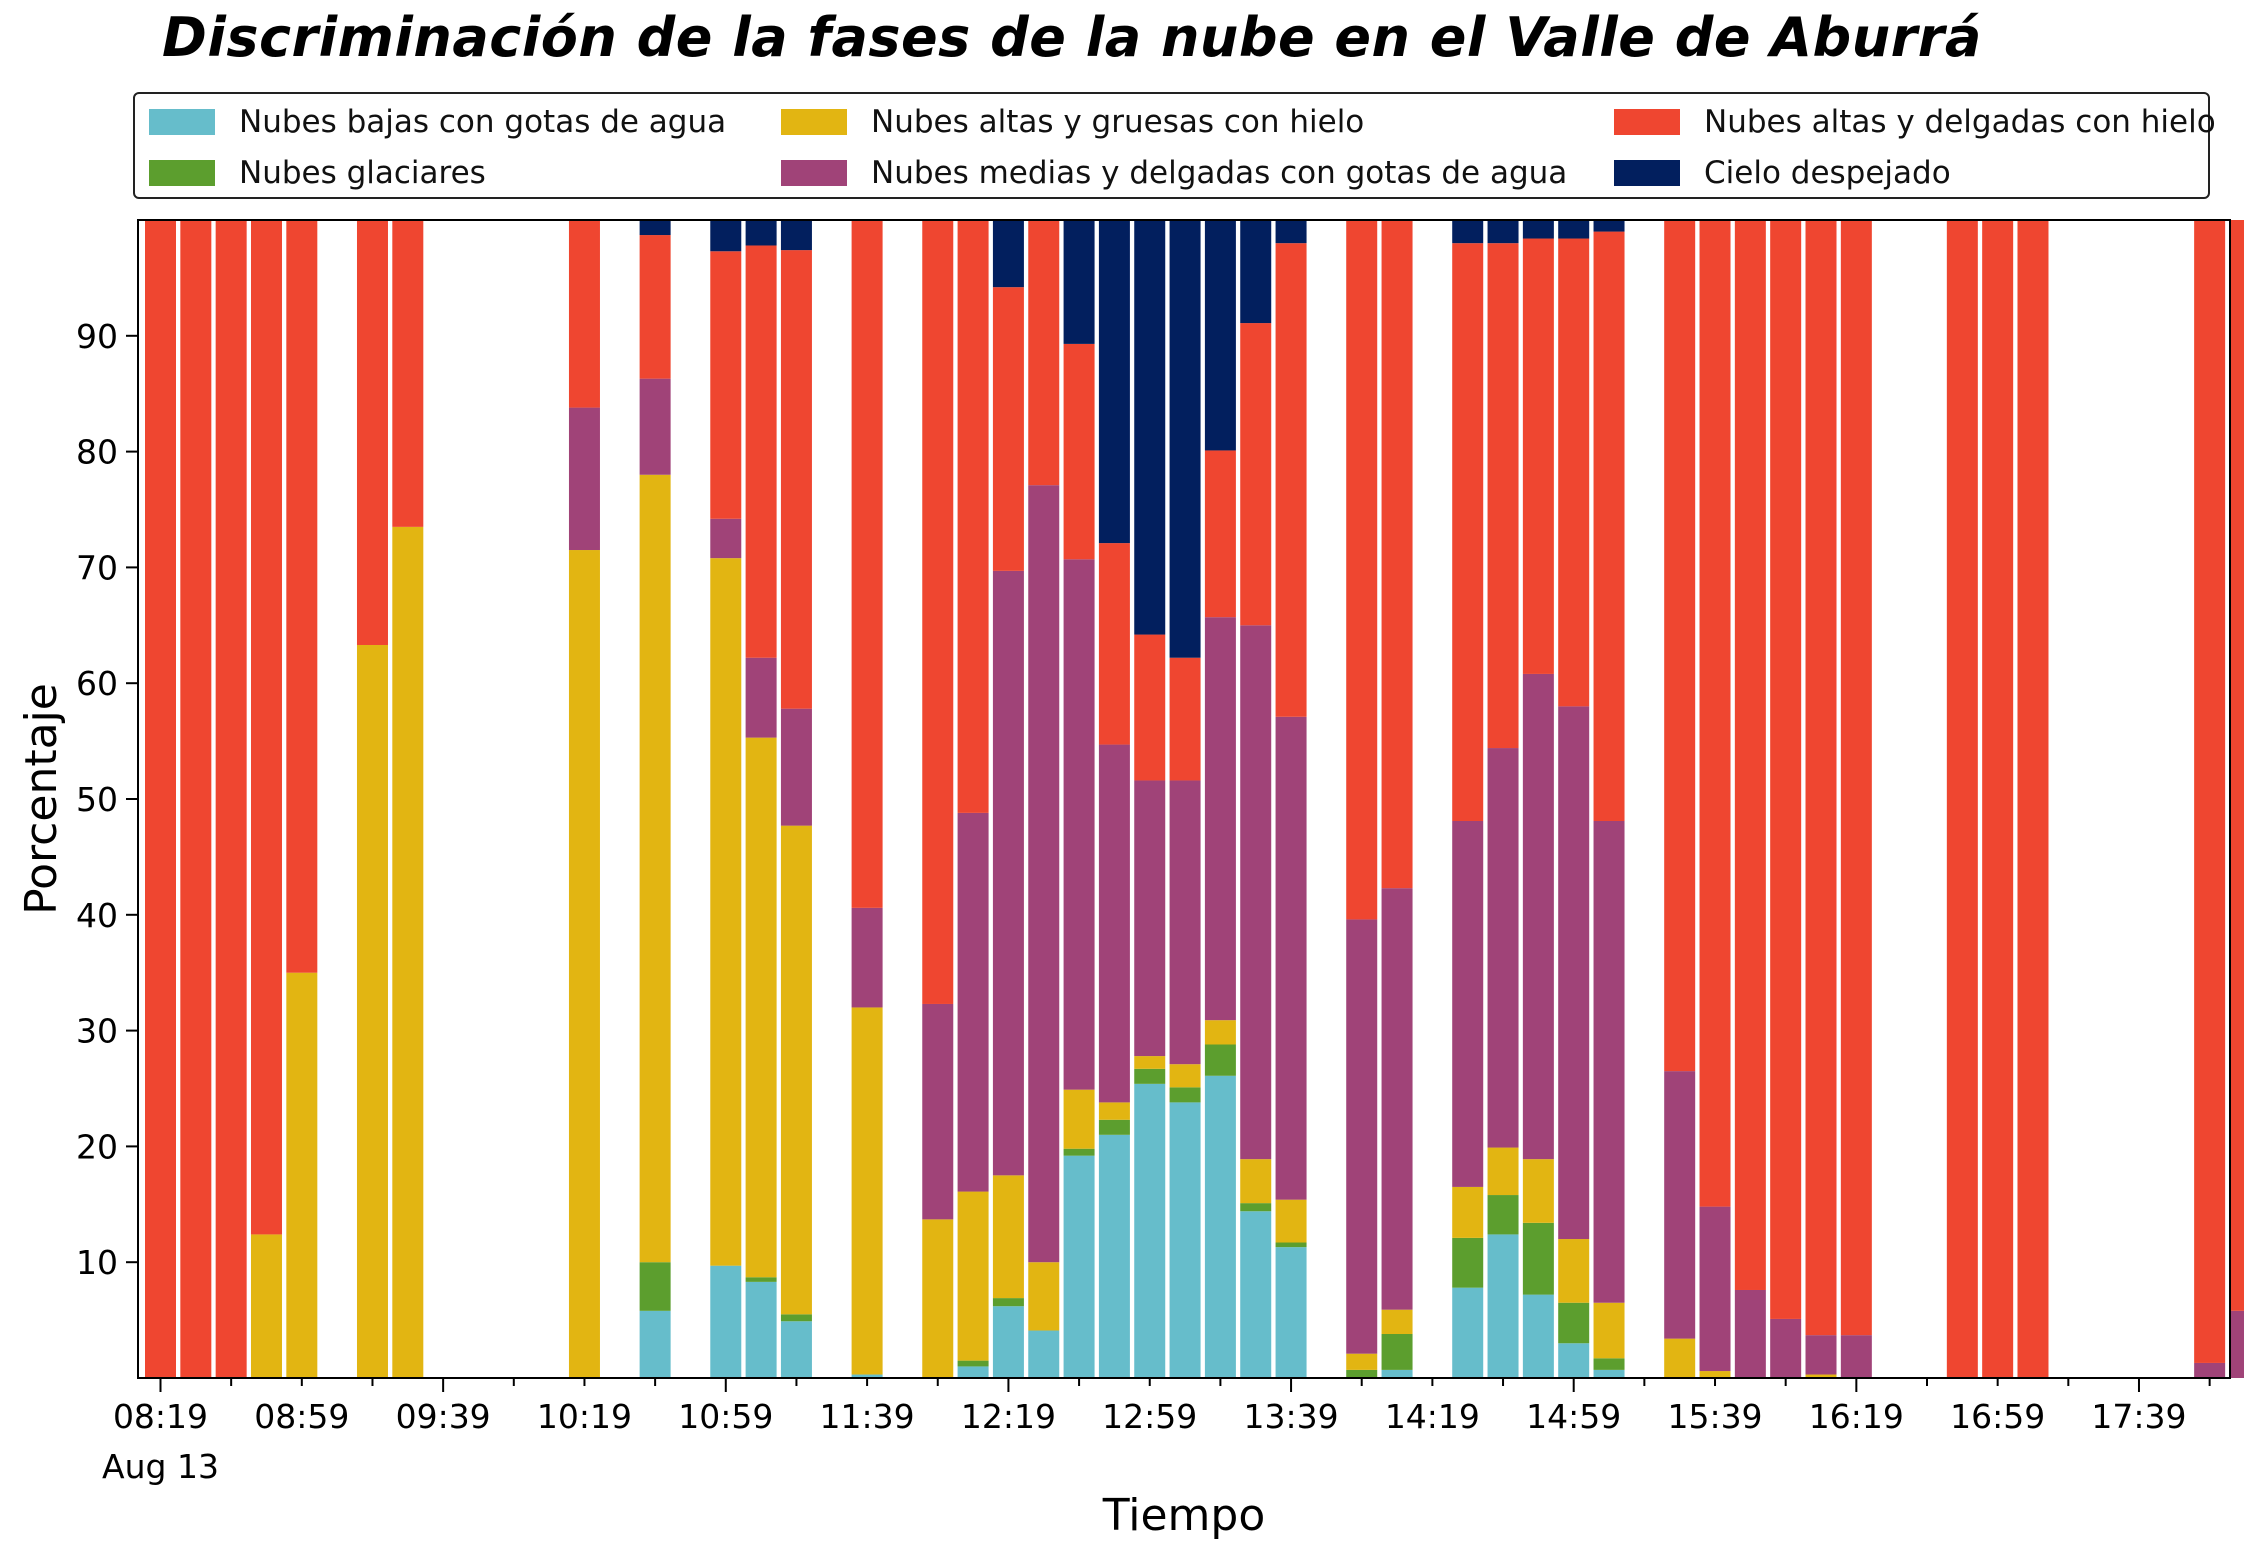 This screenshot has height=1559, width=2244. I want to click on bar-14-high-thick-ice, so click(973, 1276).